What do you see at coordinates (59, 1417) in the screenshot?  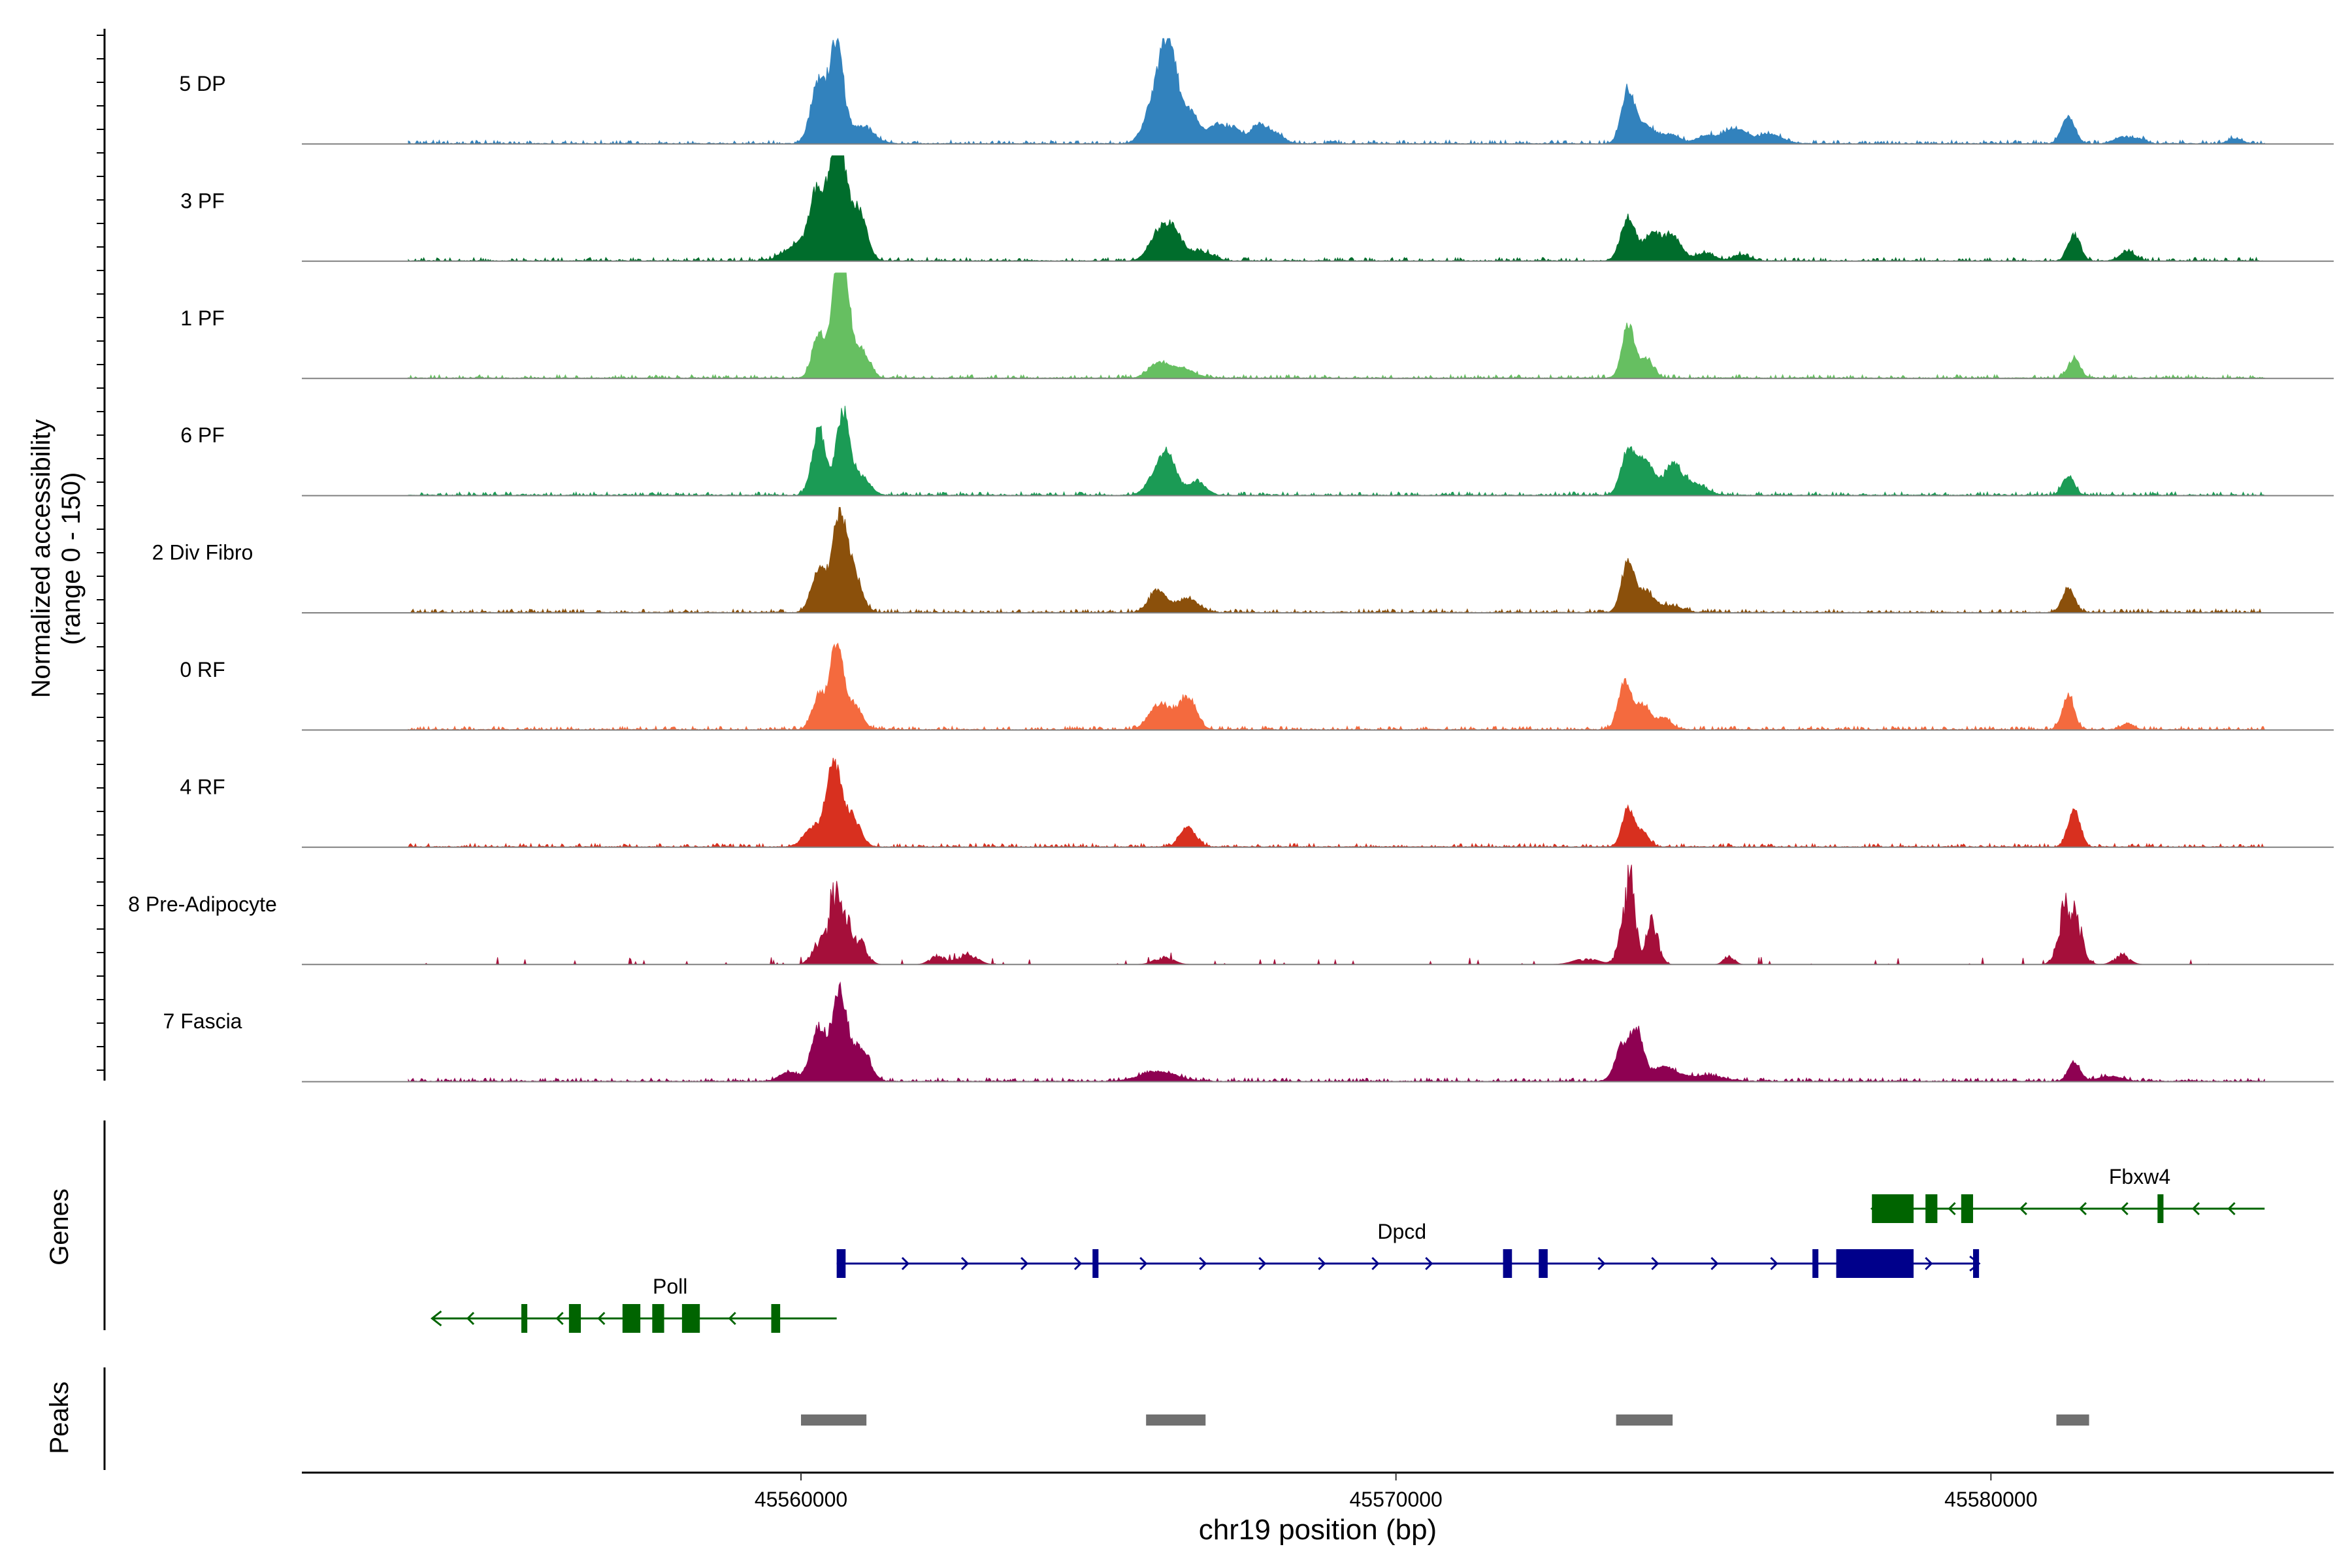 I see `peaks-panel-label: Peaks` at bounding box center [59, 1417].